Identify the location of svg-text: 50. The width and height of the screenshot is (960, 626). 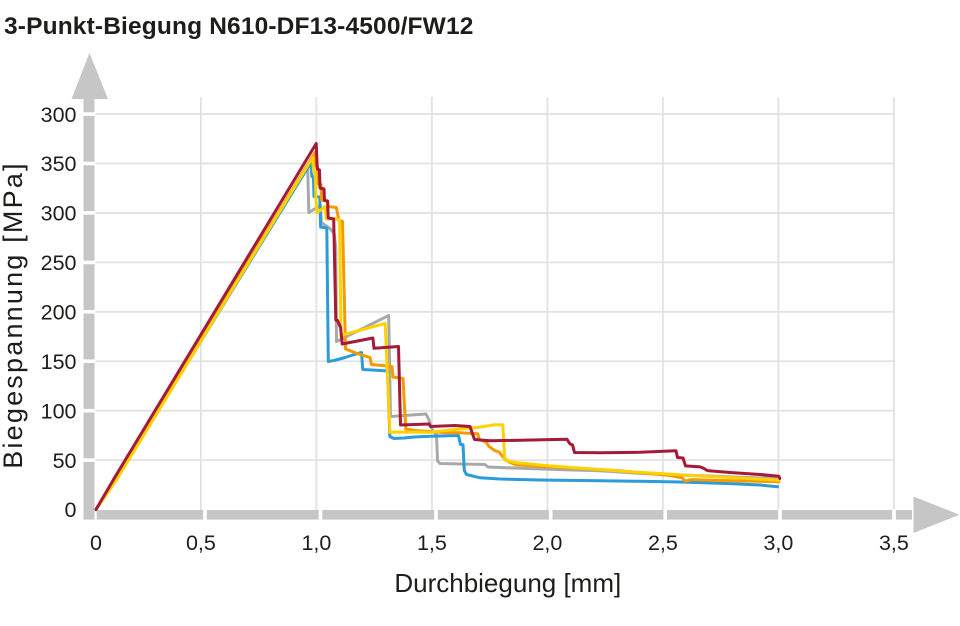
(65, 461).